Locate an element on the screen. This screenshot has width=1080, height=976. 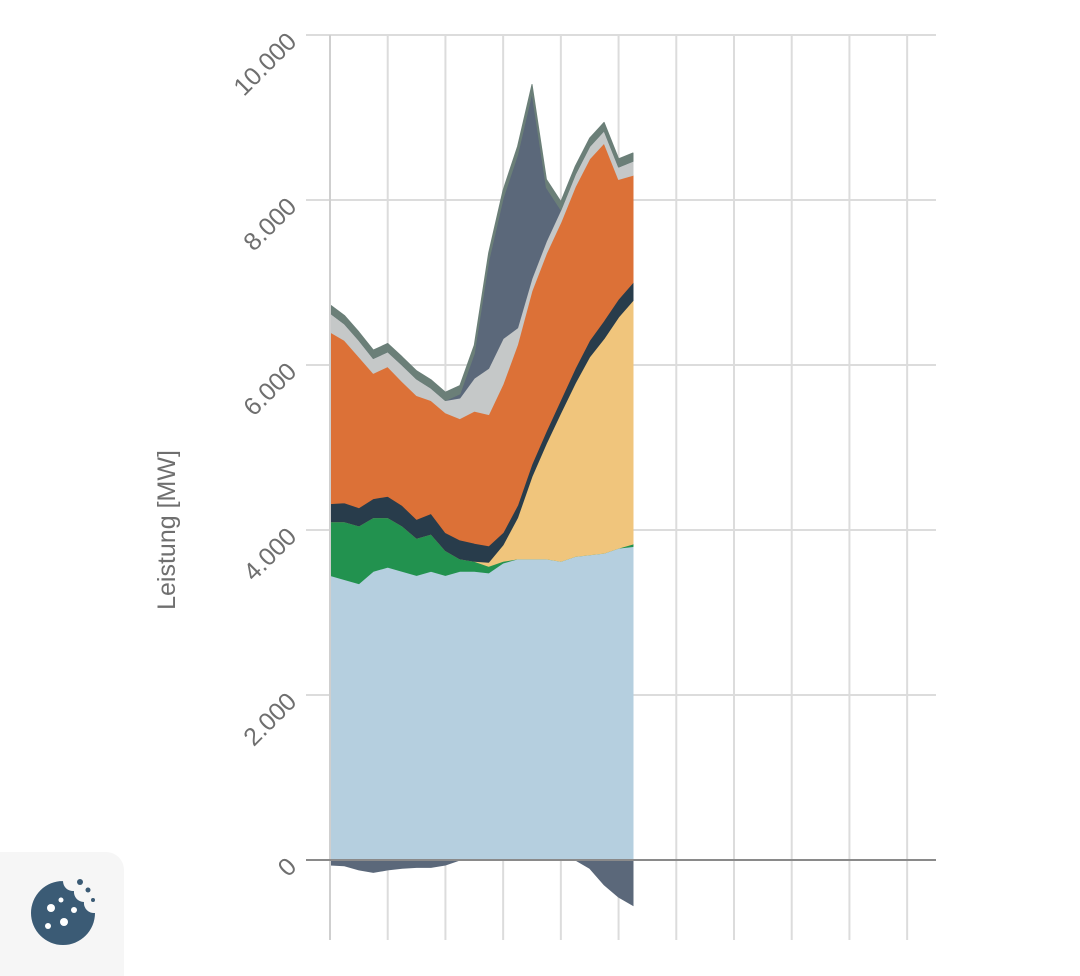
cookie-settings-button is located at coordinates (62, 914).